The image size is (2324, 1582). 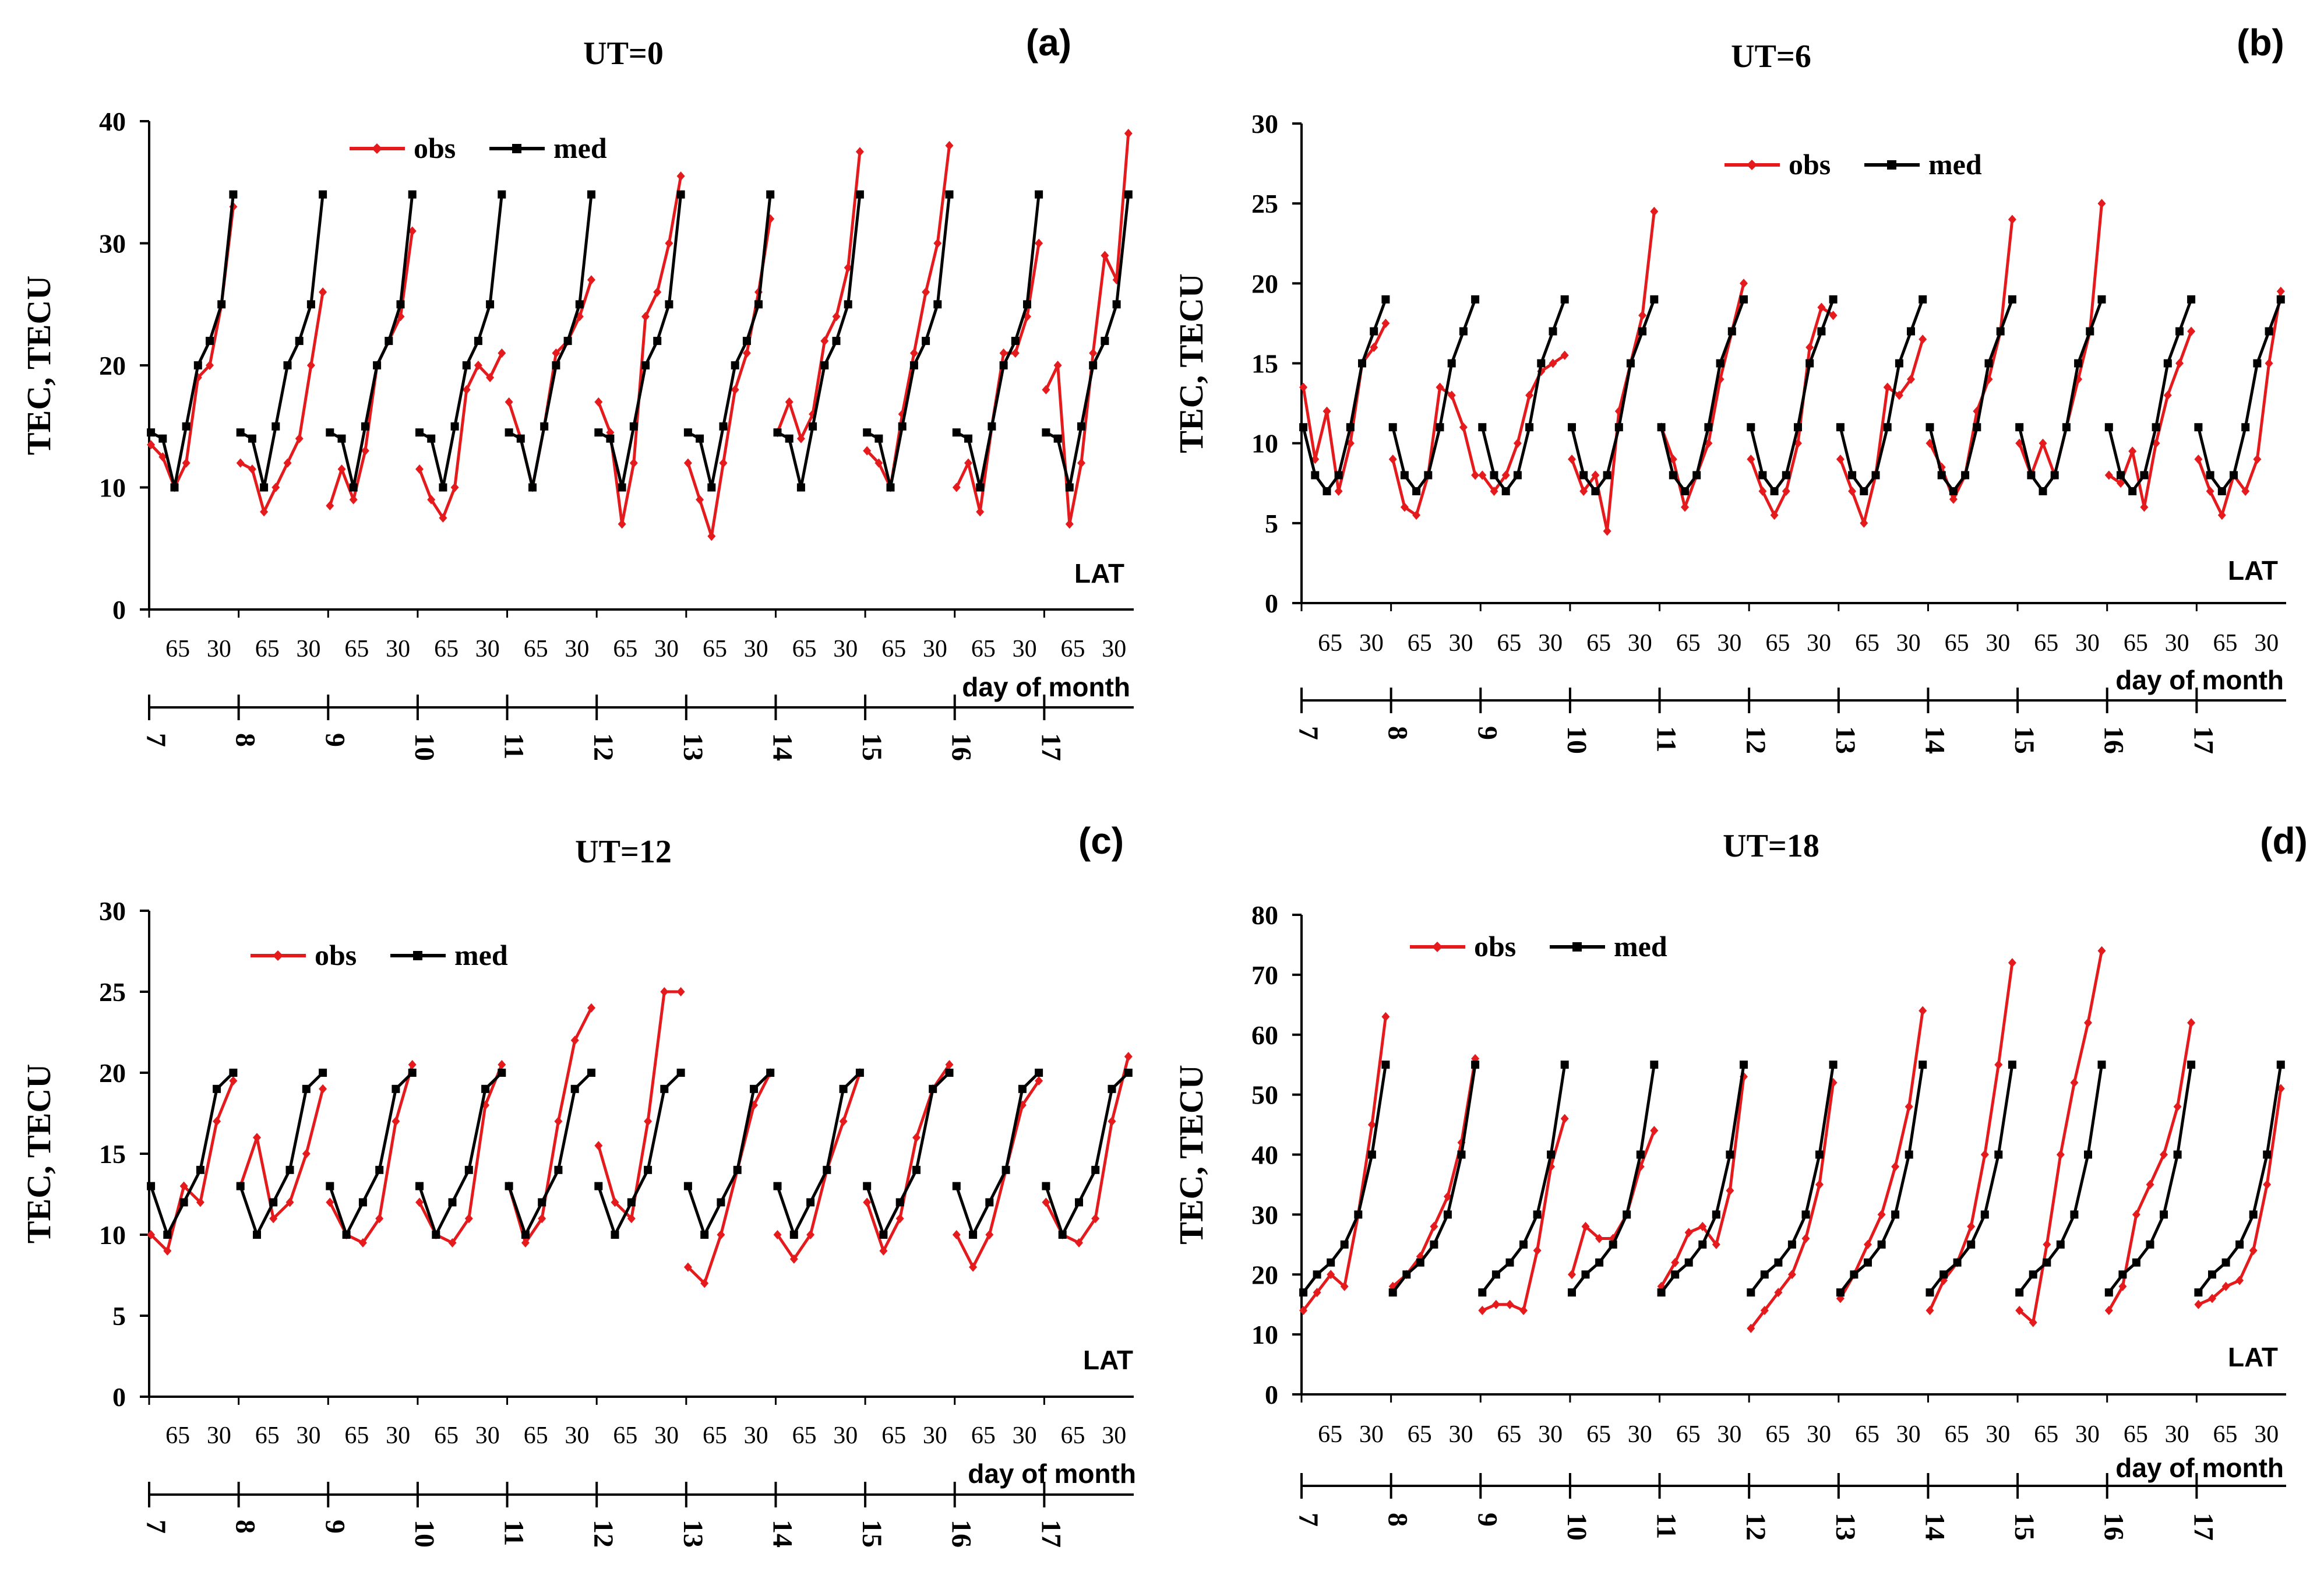 I want to click on day-tick-label: 14, so click(x=782, y=747).